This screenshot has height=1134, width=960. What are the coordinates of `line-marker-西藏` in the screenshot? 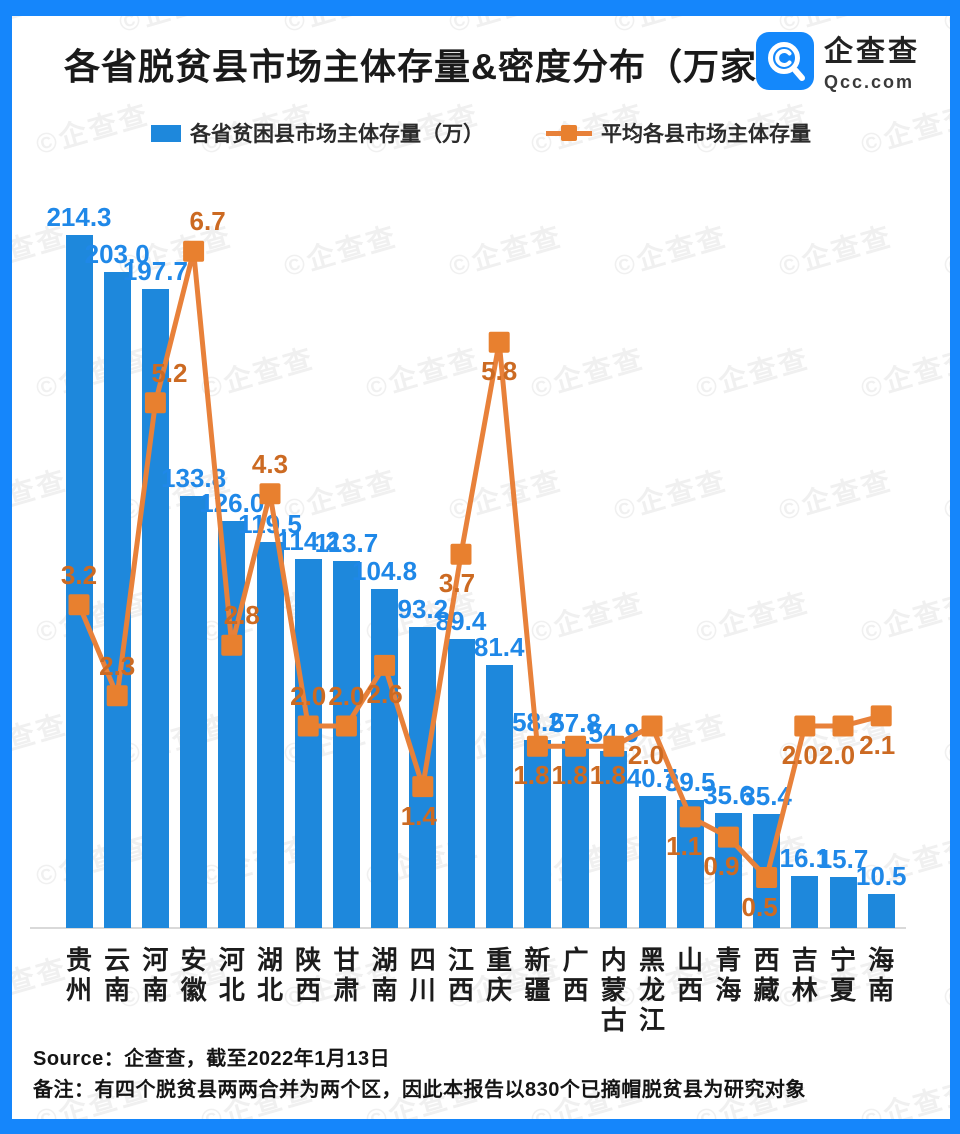 It's located at (767, 877).